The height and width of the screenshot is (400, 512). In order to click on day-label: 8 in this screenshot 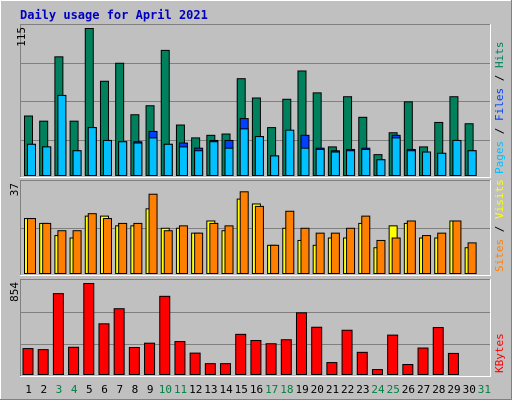, I will do `click(135, 389)`.